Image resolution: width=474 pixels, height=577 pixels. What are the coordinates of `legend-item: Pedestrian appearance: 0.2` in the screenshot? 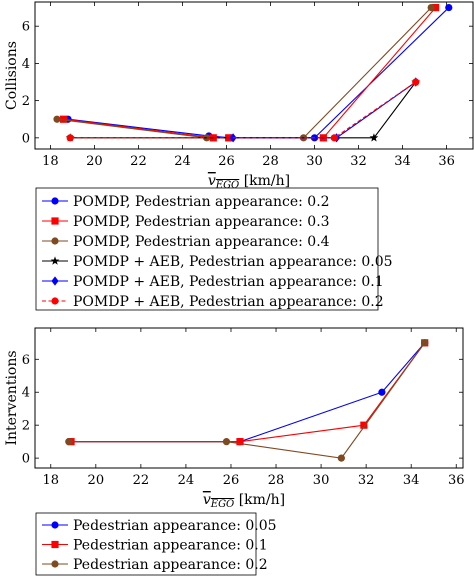 It's located at (155, 565).